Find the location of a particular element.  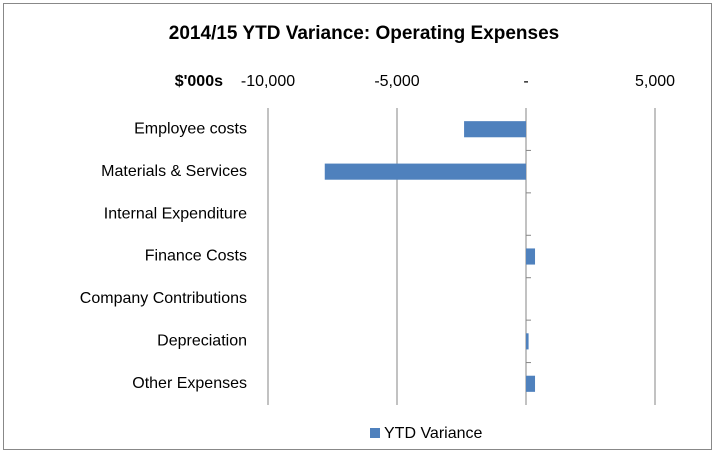

y-tick-label: Employee costs is located at coordinates (190, 128).